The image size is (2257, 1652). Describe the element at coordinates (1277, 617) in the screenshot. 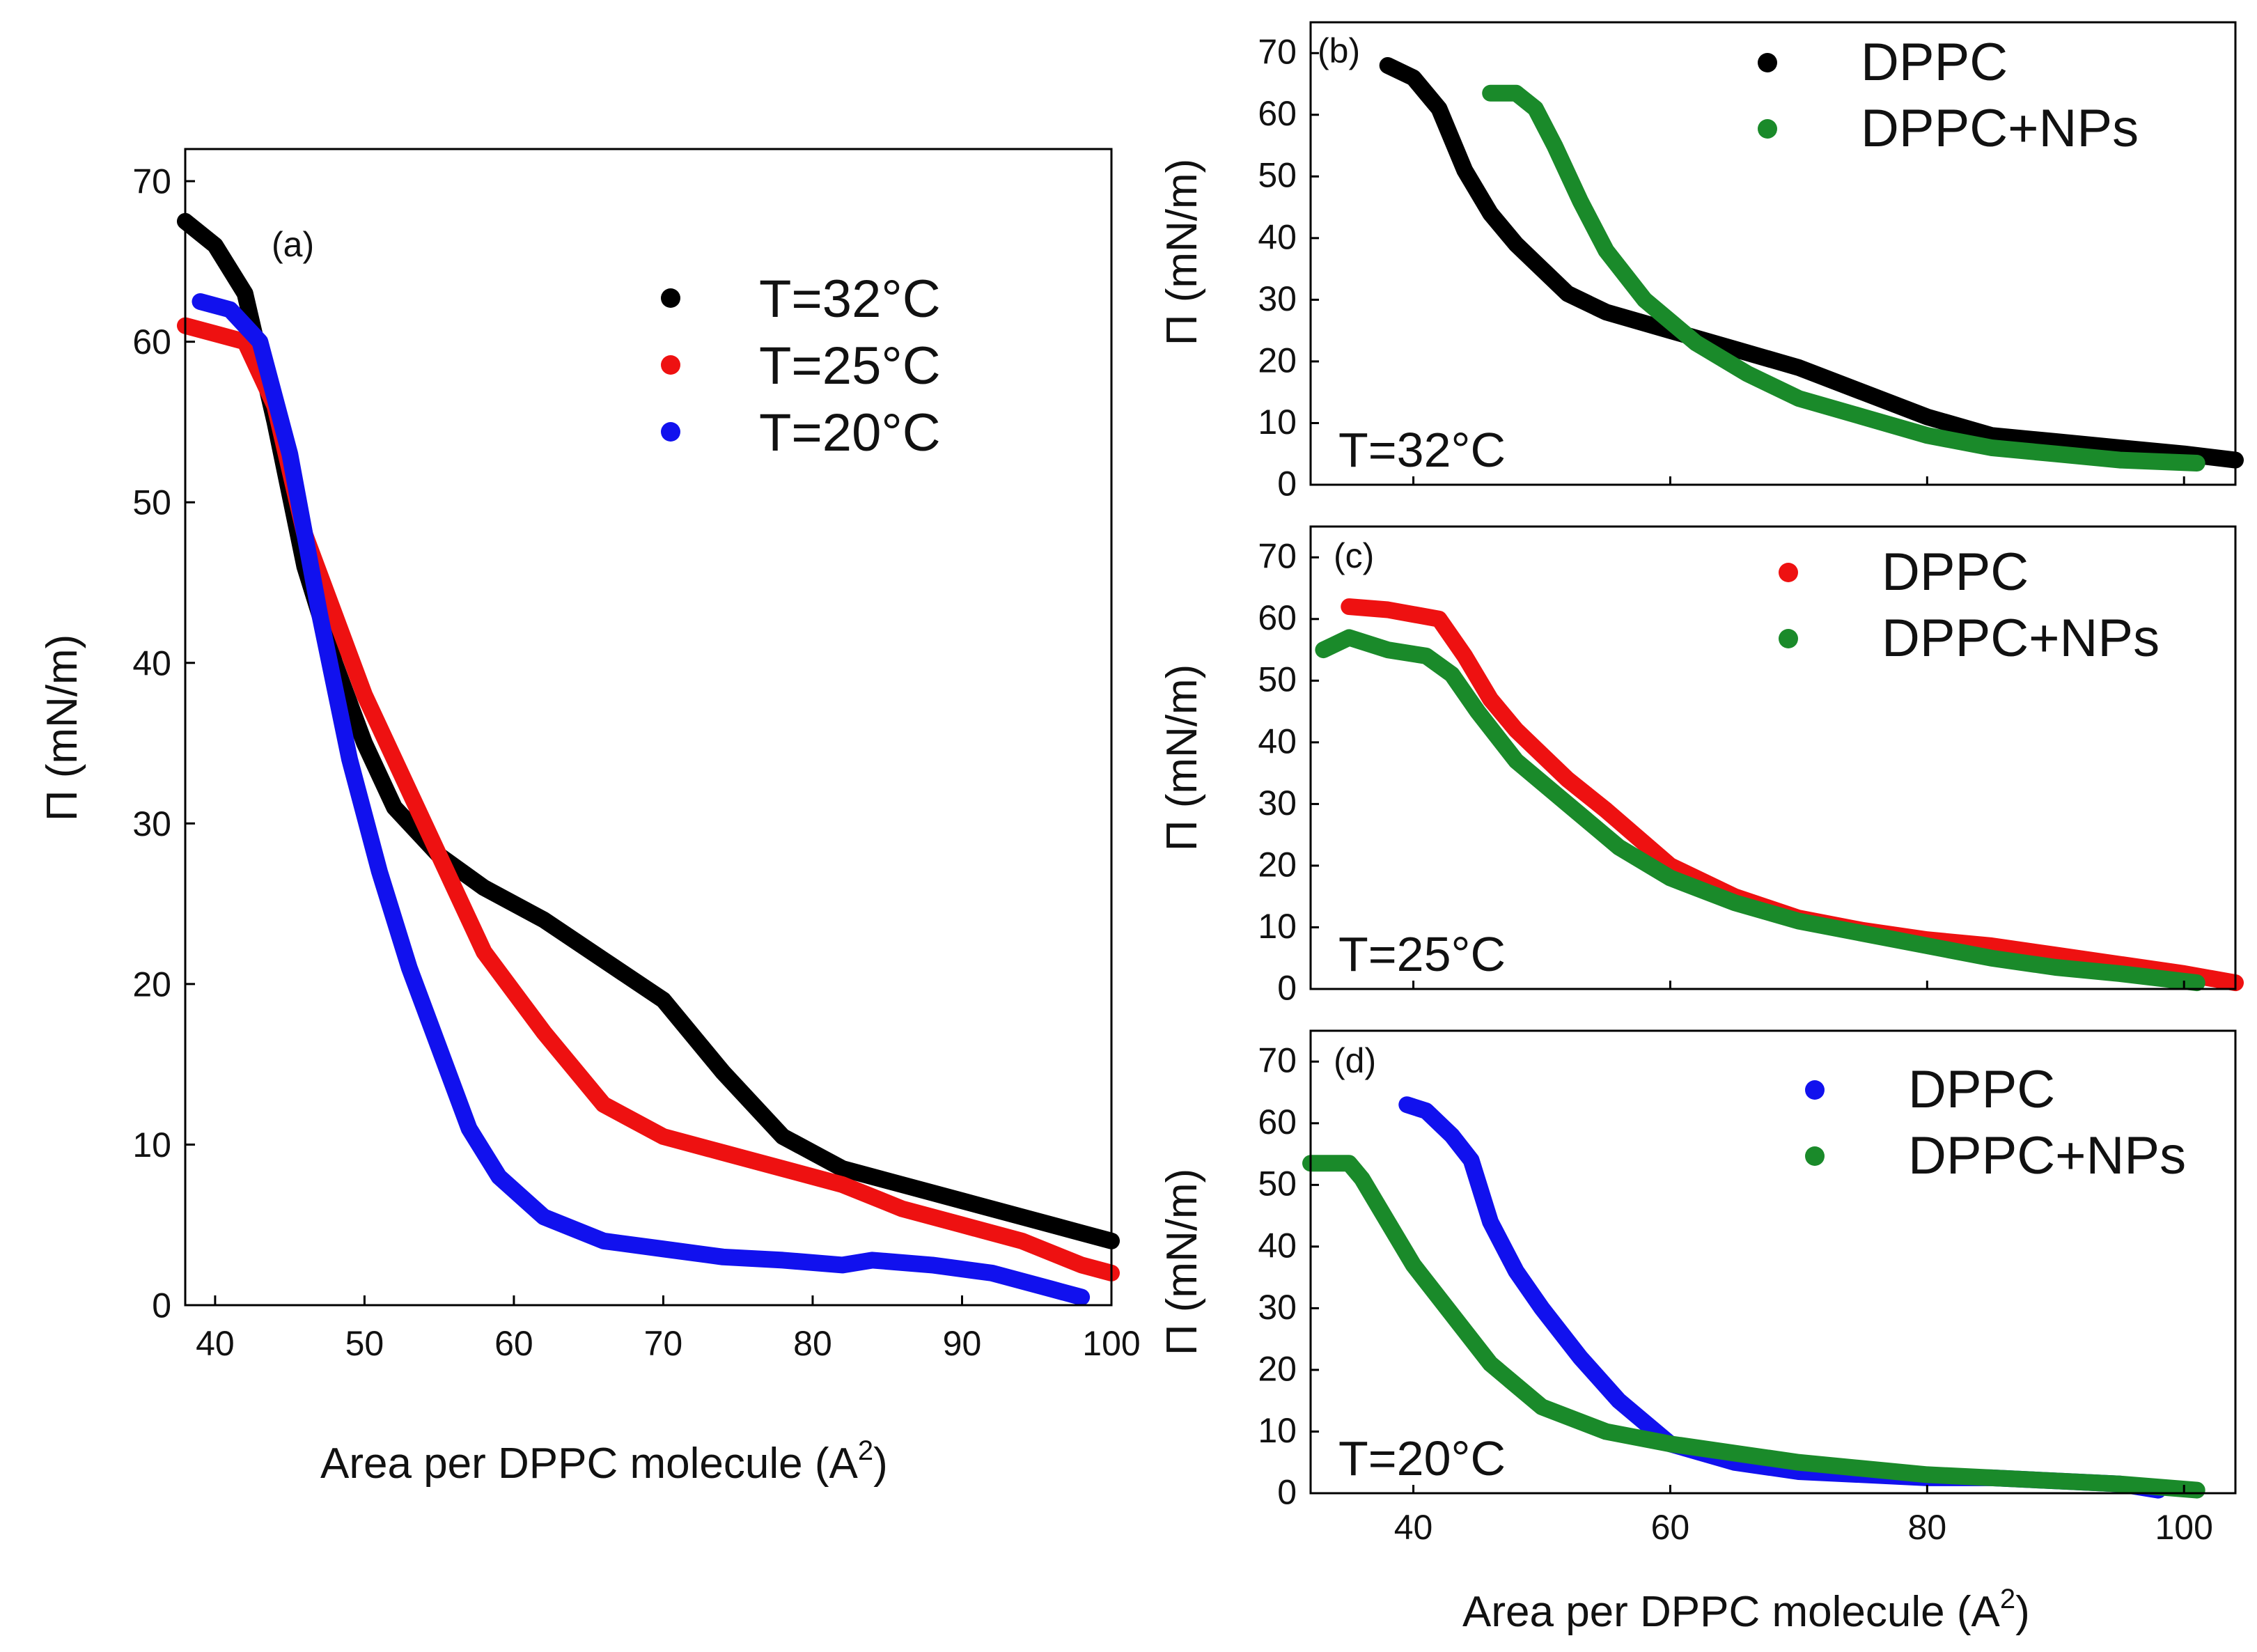

I see `y-tick-label-c-60: 60` at that location.